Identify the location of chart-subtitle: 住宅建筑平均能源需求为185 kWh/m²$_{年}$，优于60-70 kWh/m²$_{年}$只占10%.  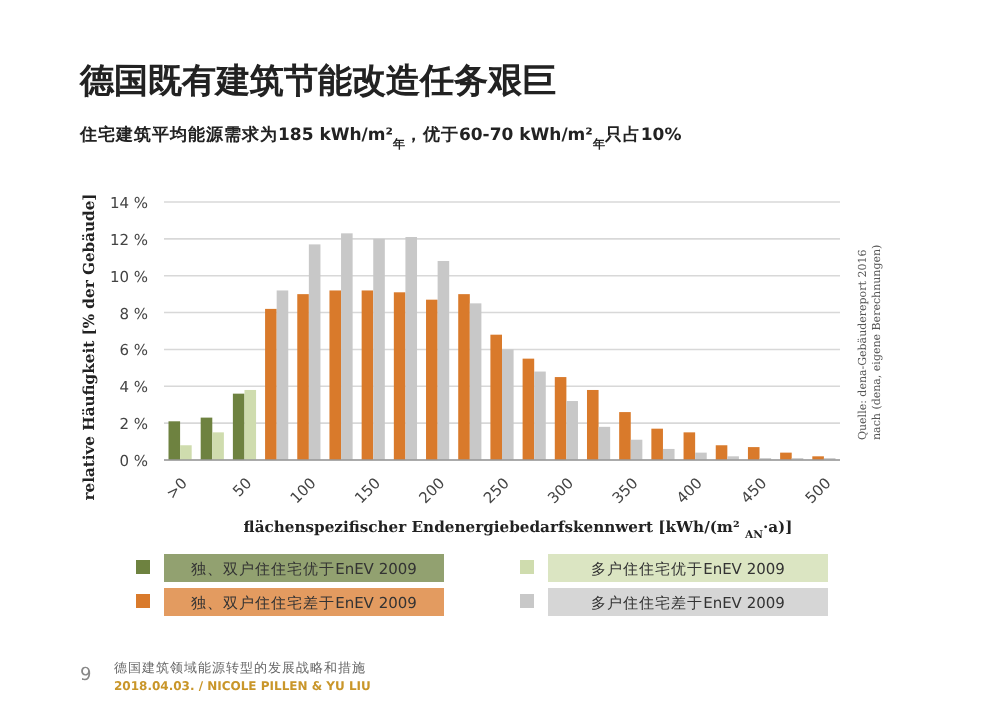
(380, 137).